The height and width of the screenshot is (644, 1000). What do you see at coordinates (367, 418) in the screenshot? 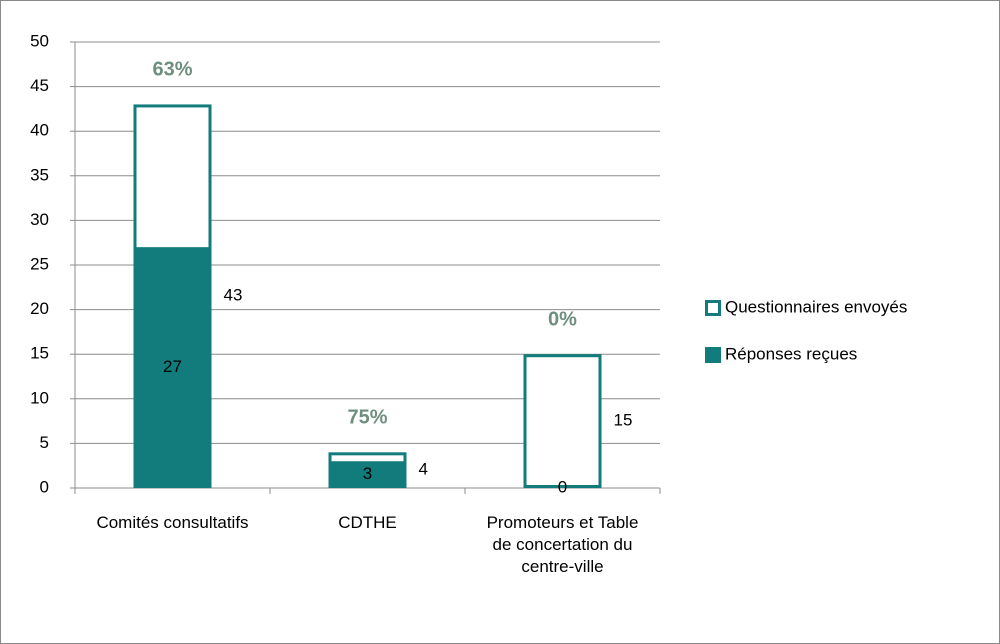
I see `percent-annotation: 75%` at bounding box center [367, 418].